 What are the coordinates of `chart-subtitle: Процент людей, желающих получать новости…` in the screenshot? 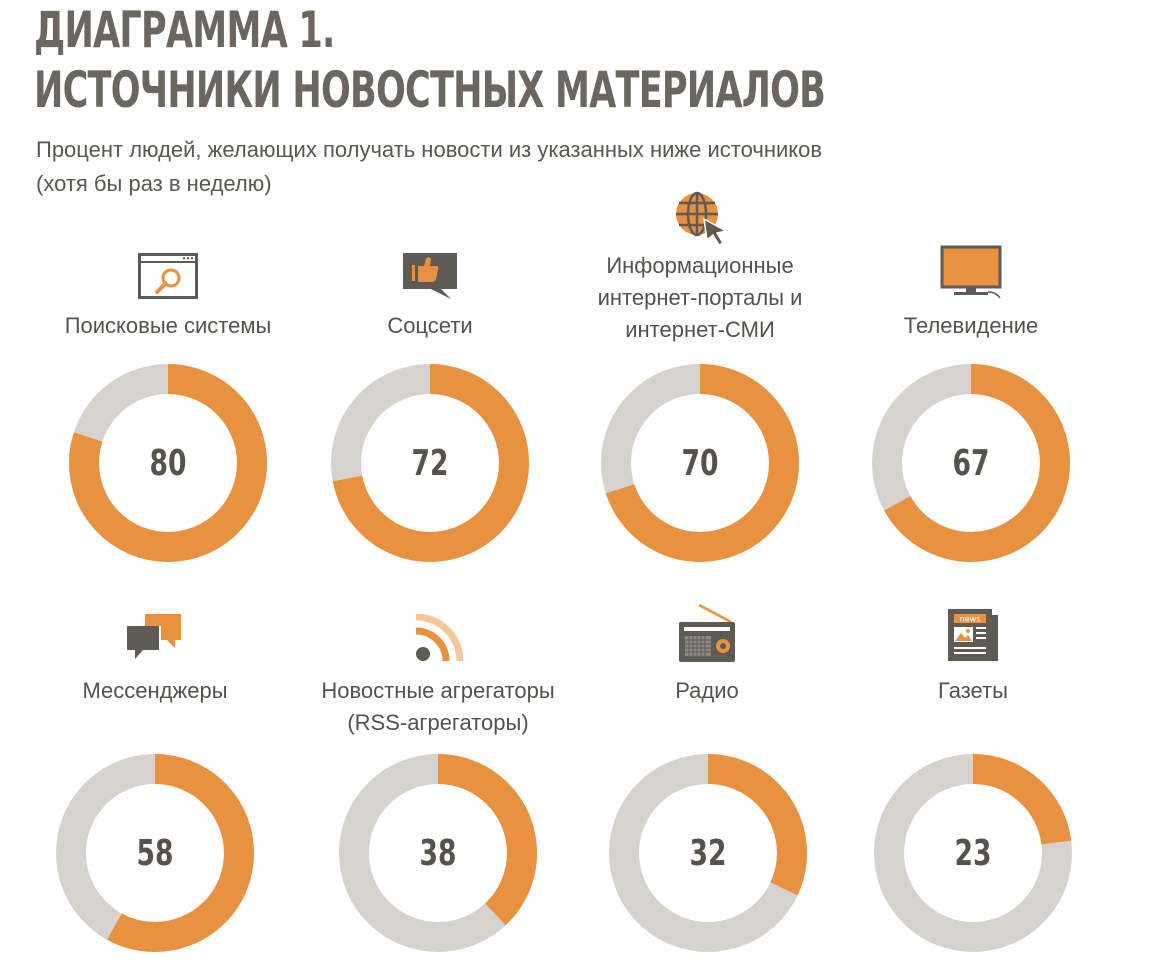 It's located at (516, 167).